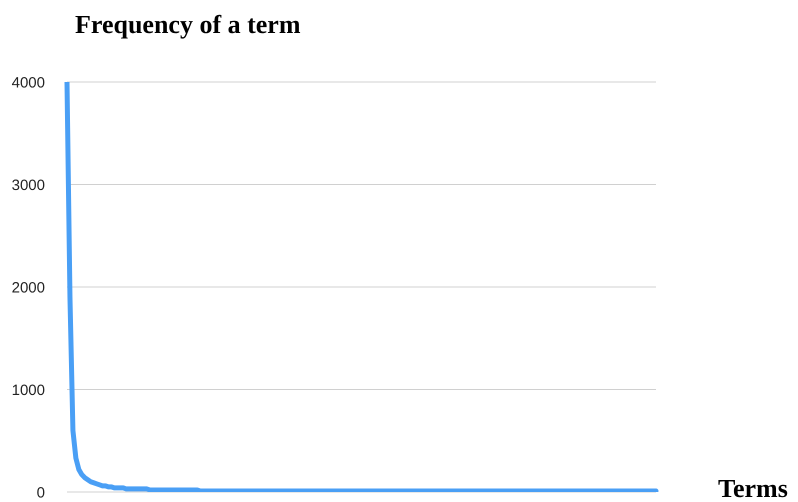  What do you see at coordinates (188, 25) in the screenshot?
I see `chart-title: Frequency of a term` at bounding box center [188, 25].